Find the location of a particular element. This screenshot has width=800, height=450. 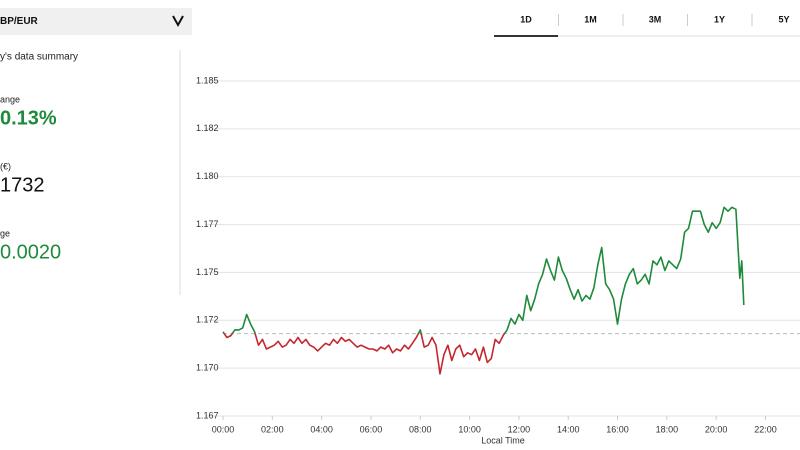

y-tick-label: 1.185 is located at coordinates (207, 80).